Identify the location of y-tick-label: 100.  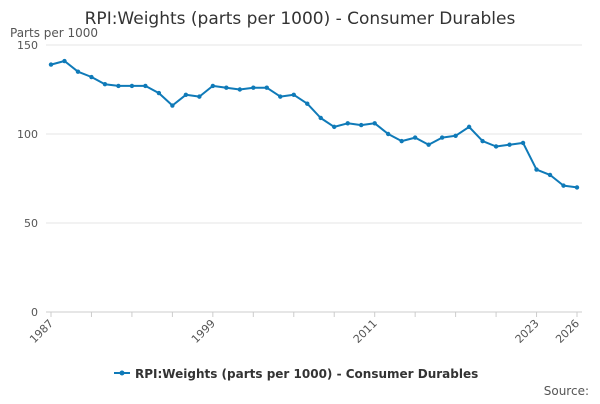
(27, 134).